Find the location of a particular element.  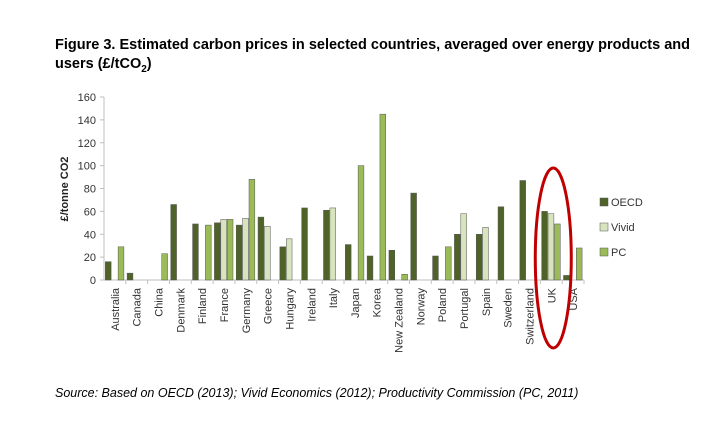

x-tick-label-norway: Norway is located at coordinates (421, 307).